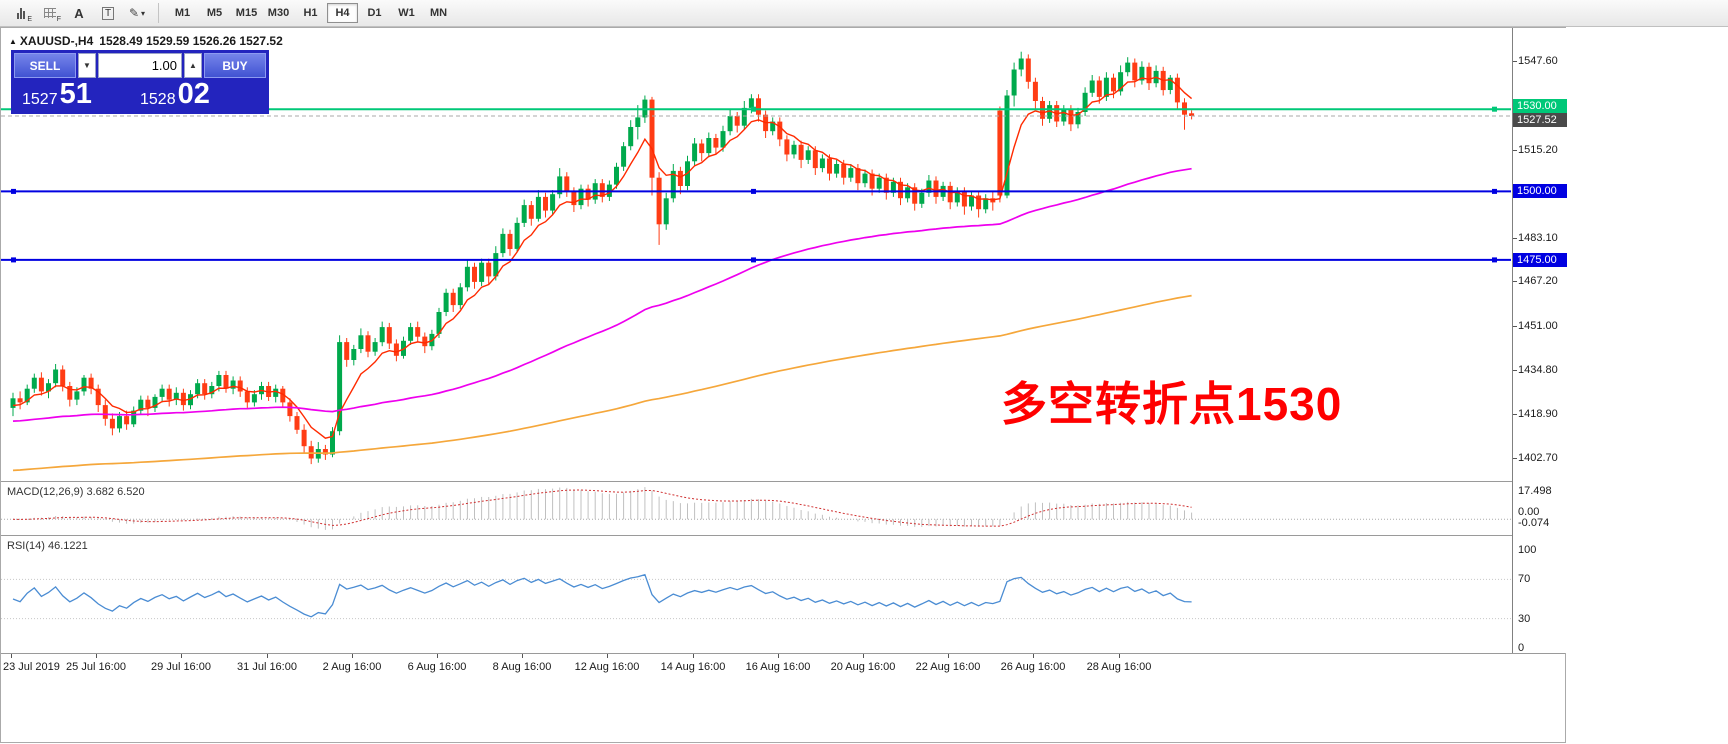 This screenshot has height=744, width=1728. I want to click on text-cursor-icon: A, so click(79, 13).